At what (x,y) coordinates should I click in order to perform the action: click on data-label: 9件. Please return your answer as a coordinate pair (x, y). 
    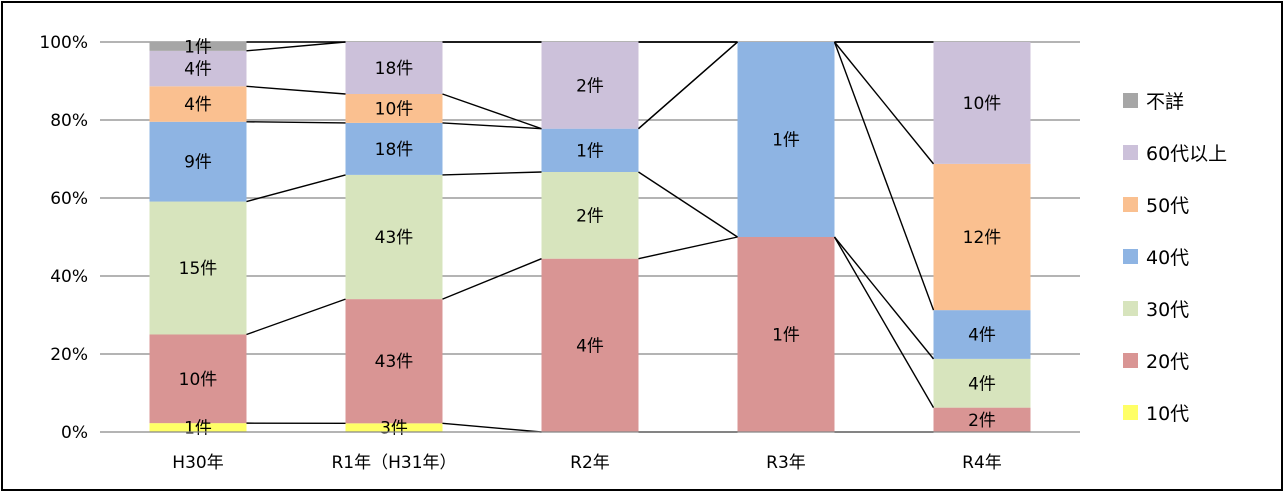
    Looking at the image, I should click on (198, 163).